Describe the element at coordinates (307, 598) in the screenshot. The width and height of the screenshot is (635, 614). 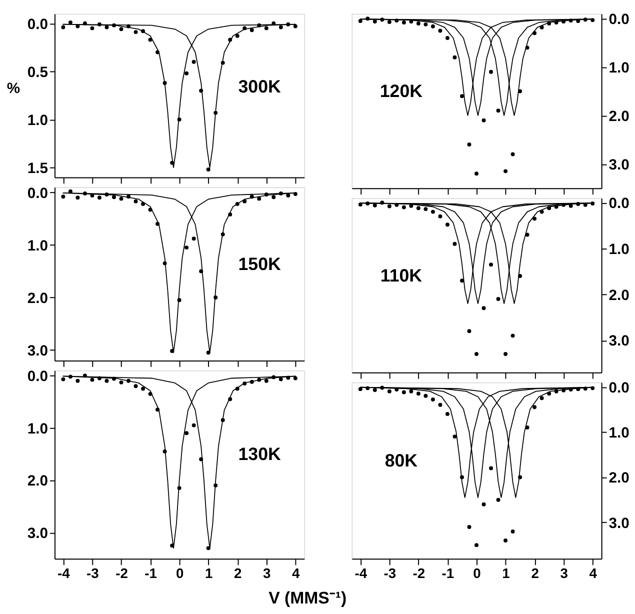
I see `x-axis-title: V (MMS⁻¹)` at that location.